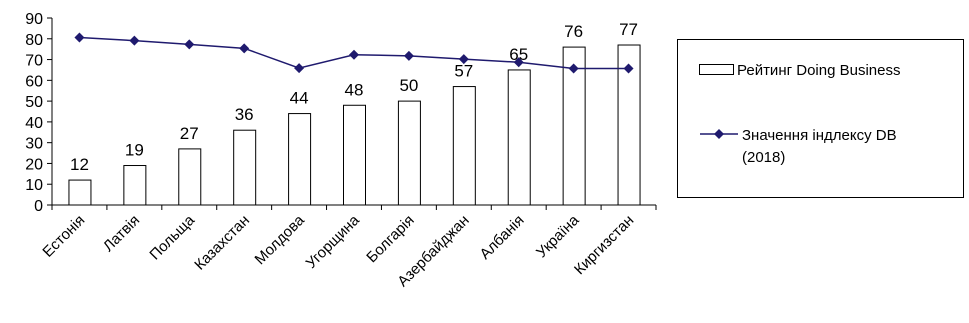 This screenshot has width=969, height=323. What do you see at coordinates (121, 233) in the screenshot?
I see `x-tick-label: Латвія` at bounding box center [121, 233].